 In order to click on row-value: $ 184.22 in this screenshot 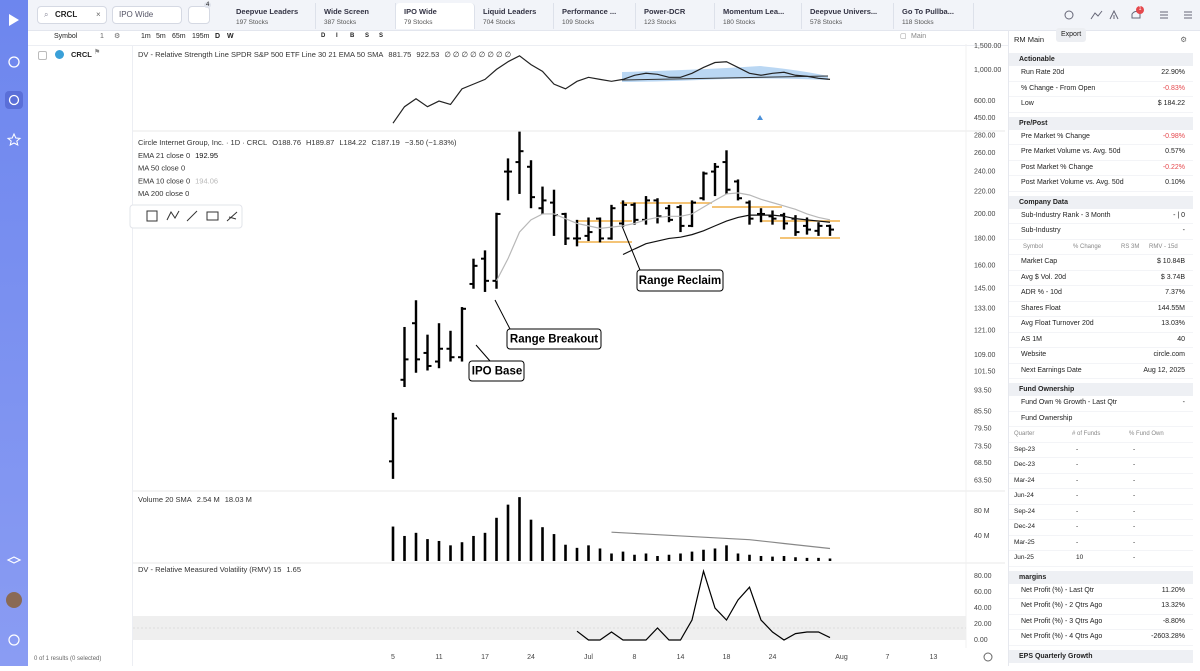, I will do `click(1171, 103)`.